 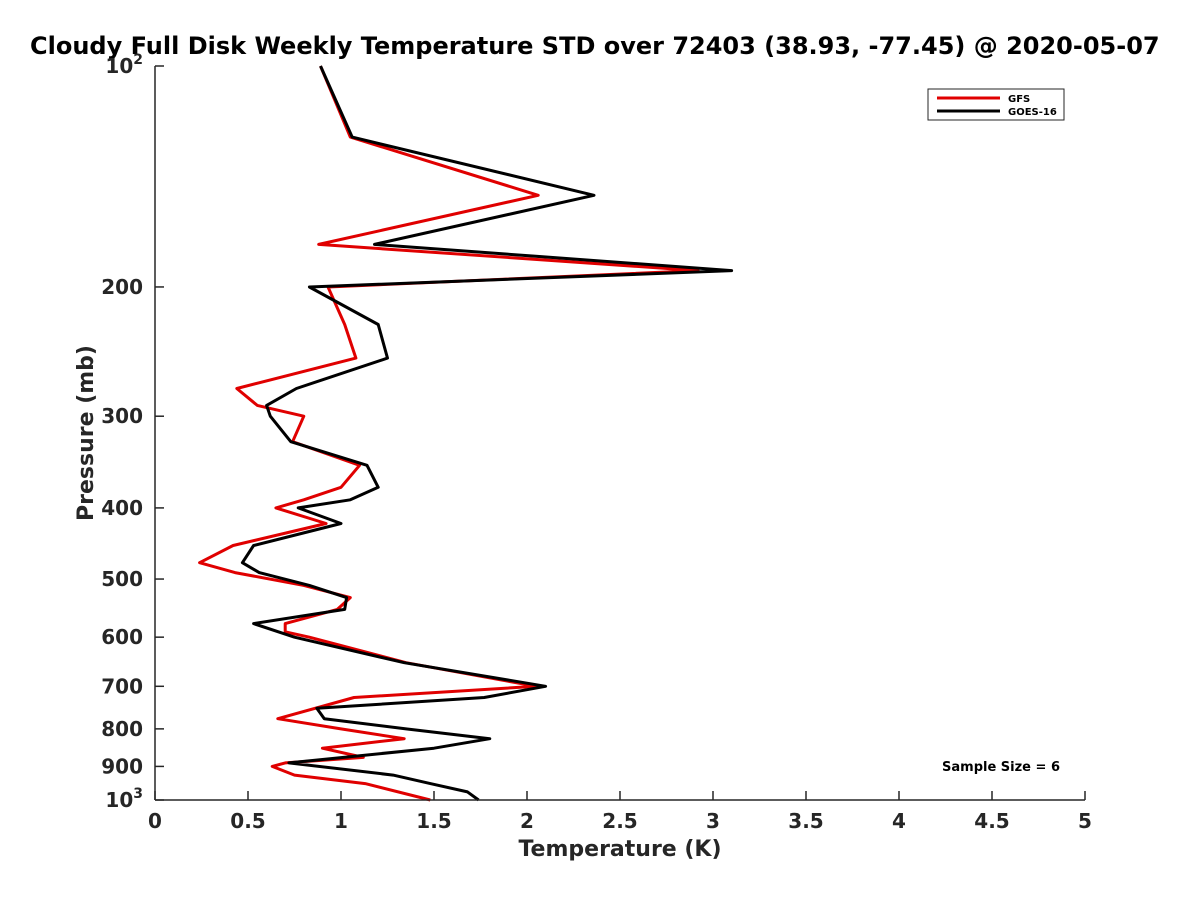 What do you see at coordinates (1001, 767) in the screenshot?
I see `sample-size-annotation: Sample Size = 6` at bounding box center [1001, 767].